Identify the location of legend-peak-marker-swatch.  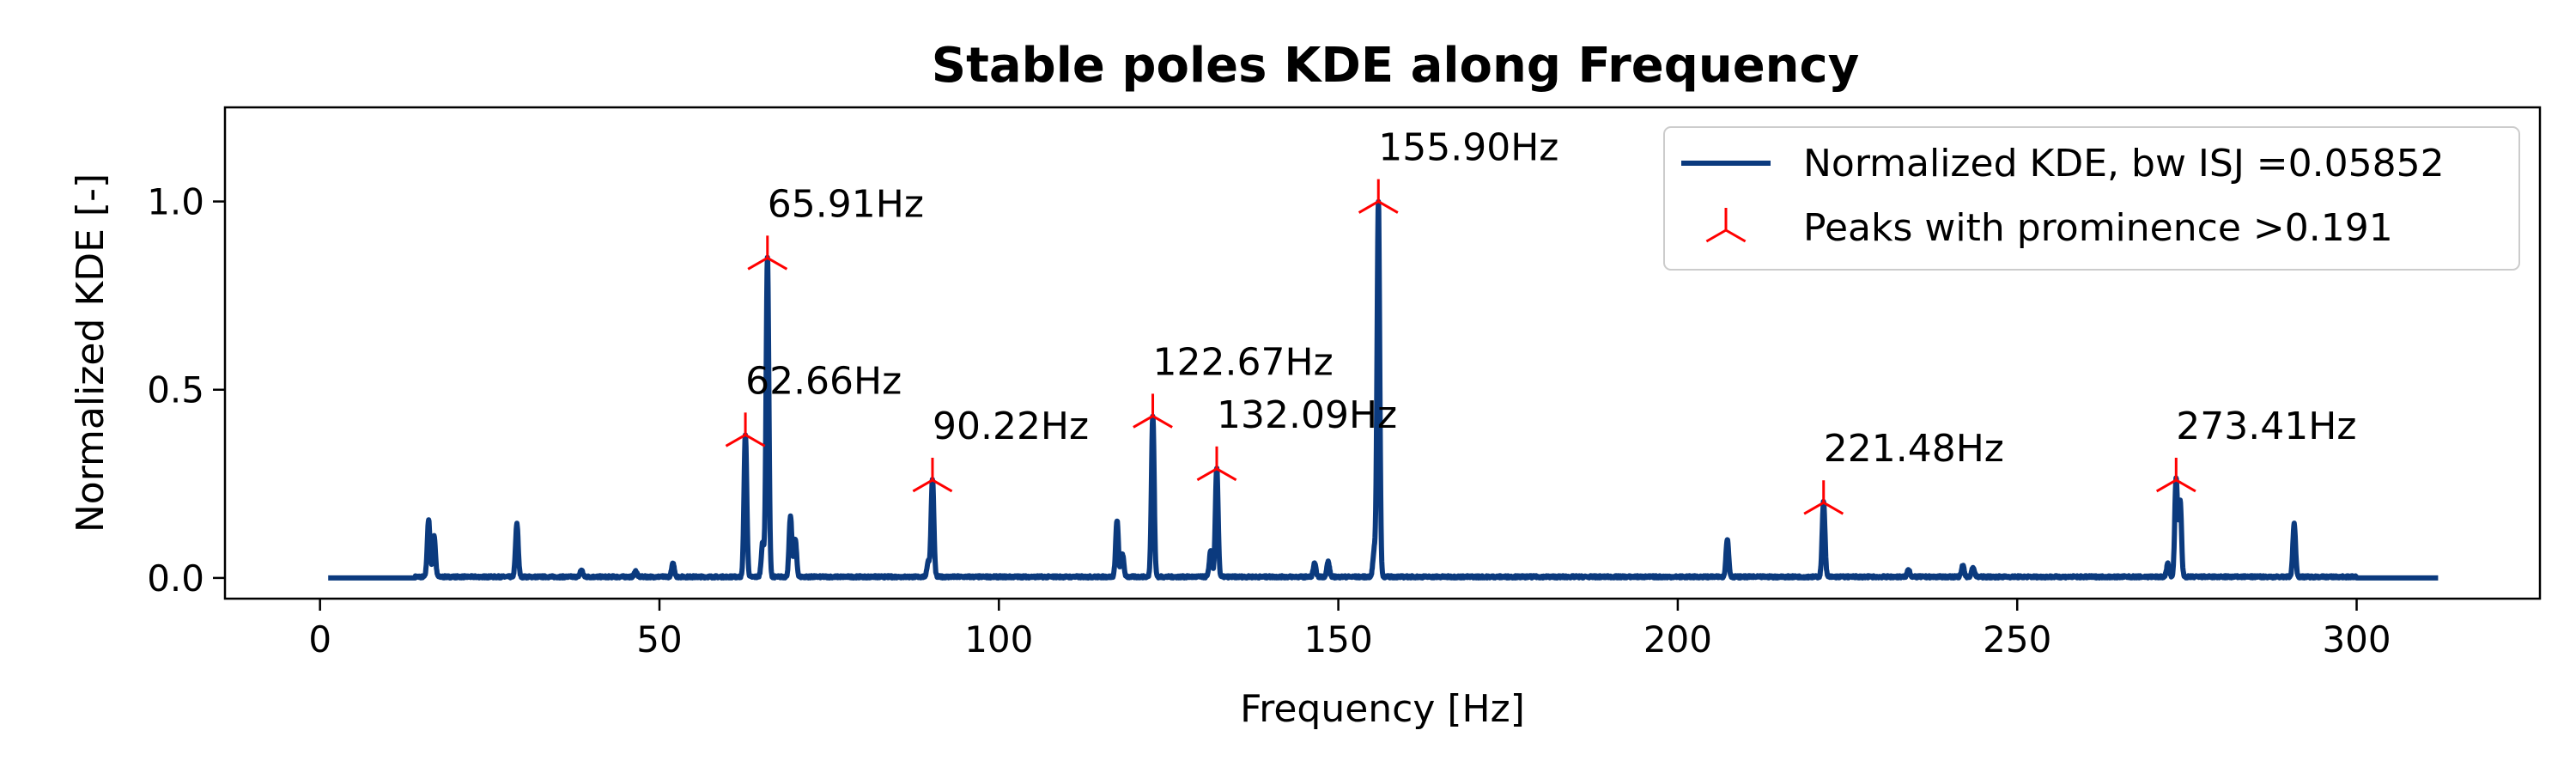
(1726, 226).